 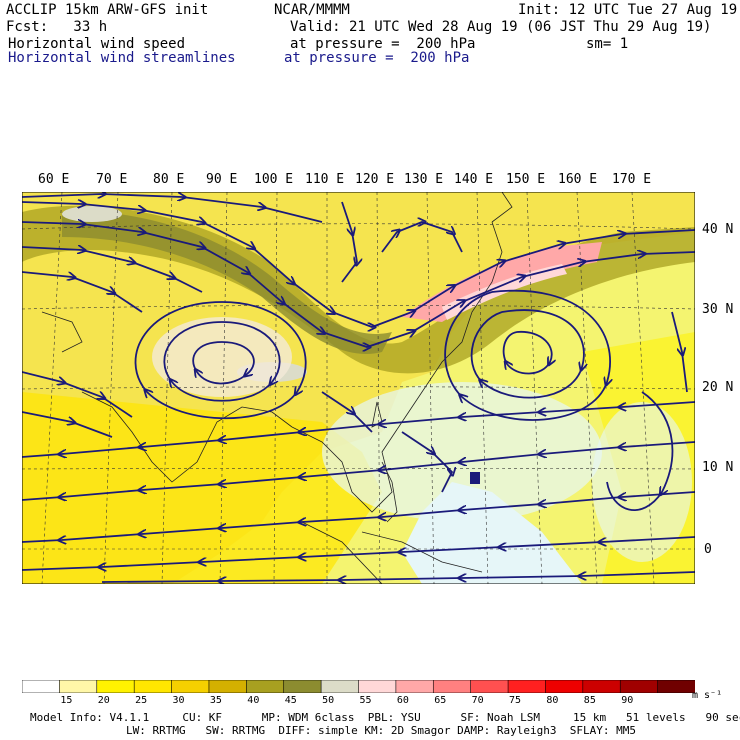 What do you see at coordinates (632, 179) in the screenshot?
I see `lon-label: 170 E` at bounding box center [632, 179].